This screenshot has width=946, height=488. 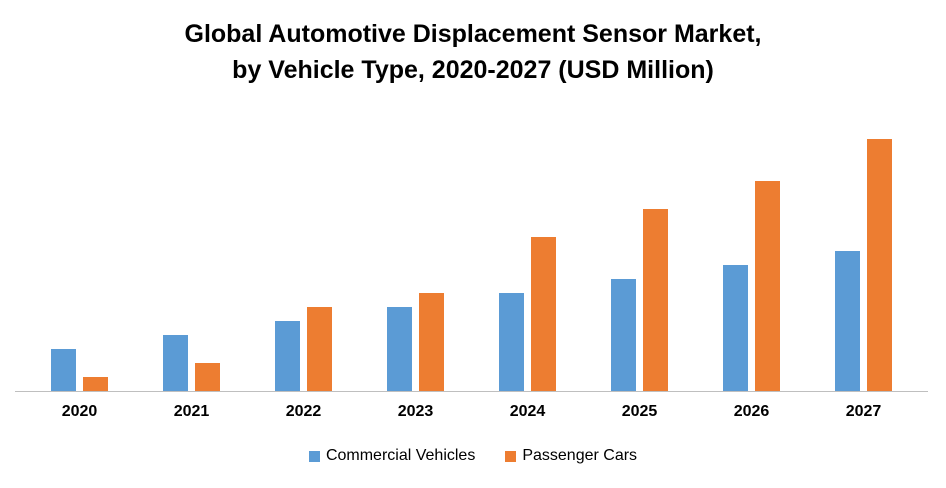 I want to click on chart-title-line2: by Vehicle Type, 2020-2027 (USD Million), so click(x=473, y=70).